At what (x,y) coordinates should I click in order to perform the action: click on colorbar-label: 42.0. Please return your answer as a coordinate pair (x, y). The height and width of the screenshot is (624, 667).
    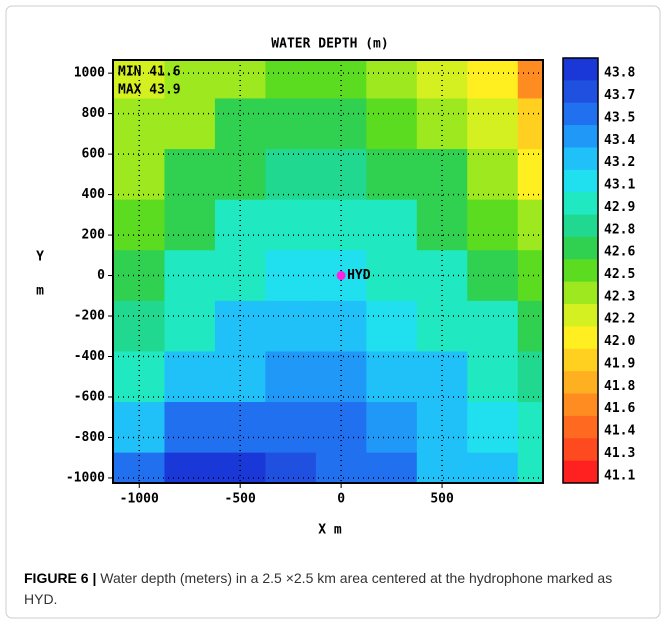
    Looking at the image, I should click on (619, 341).